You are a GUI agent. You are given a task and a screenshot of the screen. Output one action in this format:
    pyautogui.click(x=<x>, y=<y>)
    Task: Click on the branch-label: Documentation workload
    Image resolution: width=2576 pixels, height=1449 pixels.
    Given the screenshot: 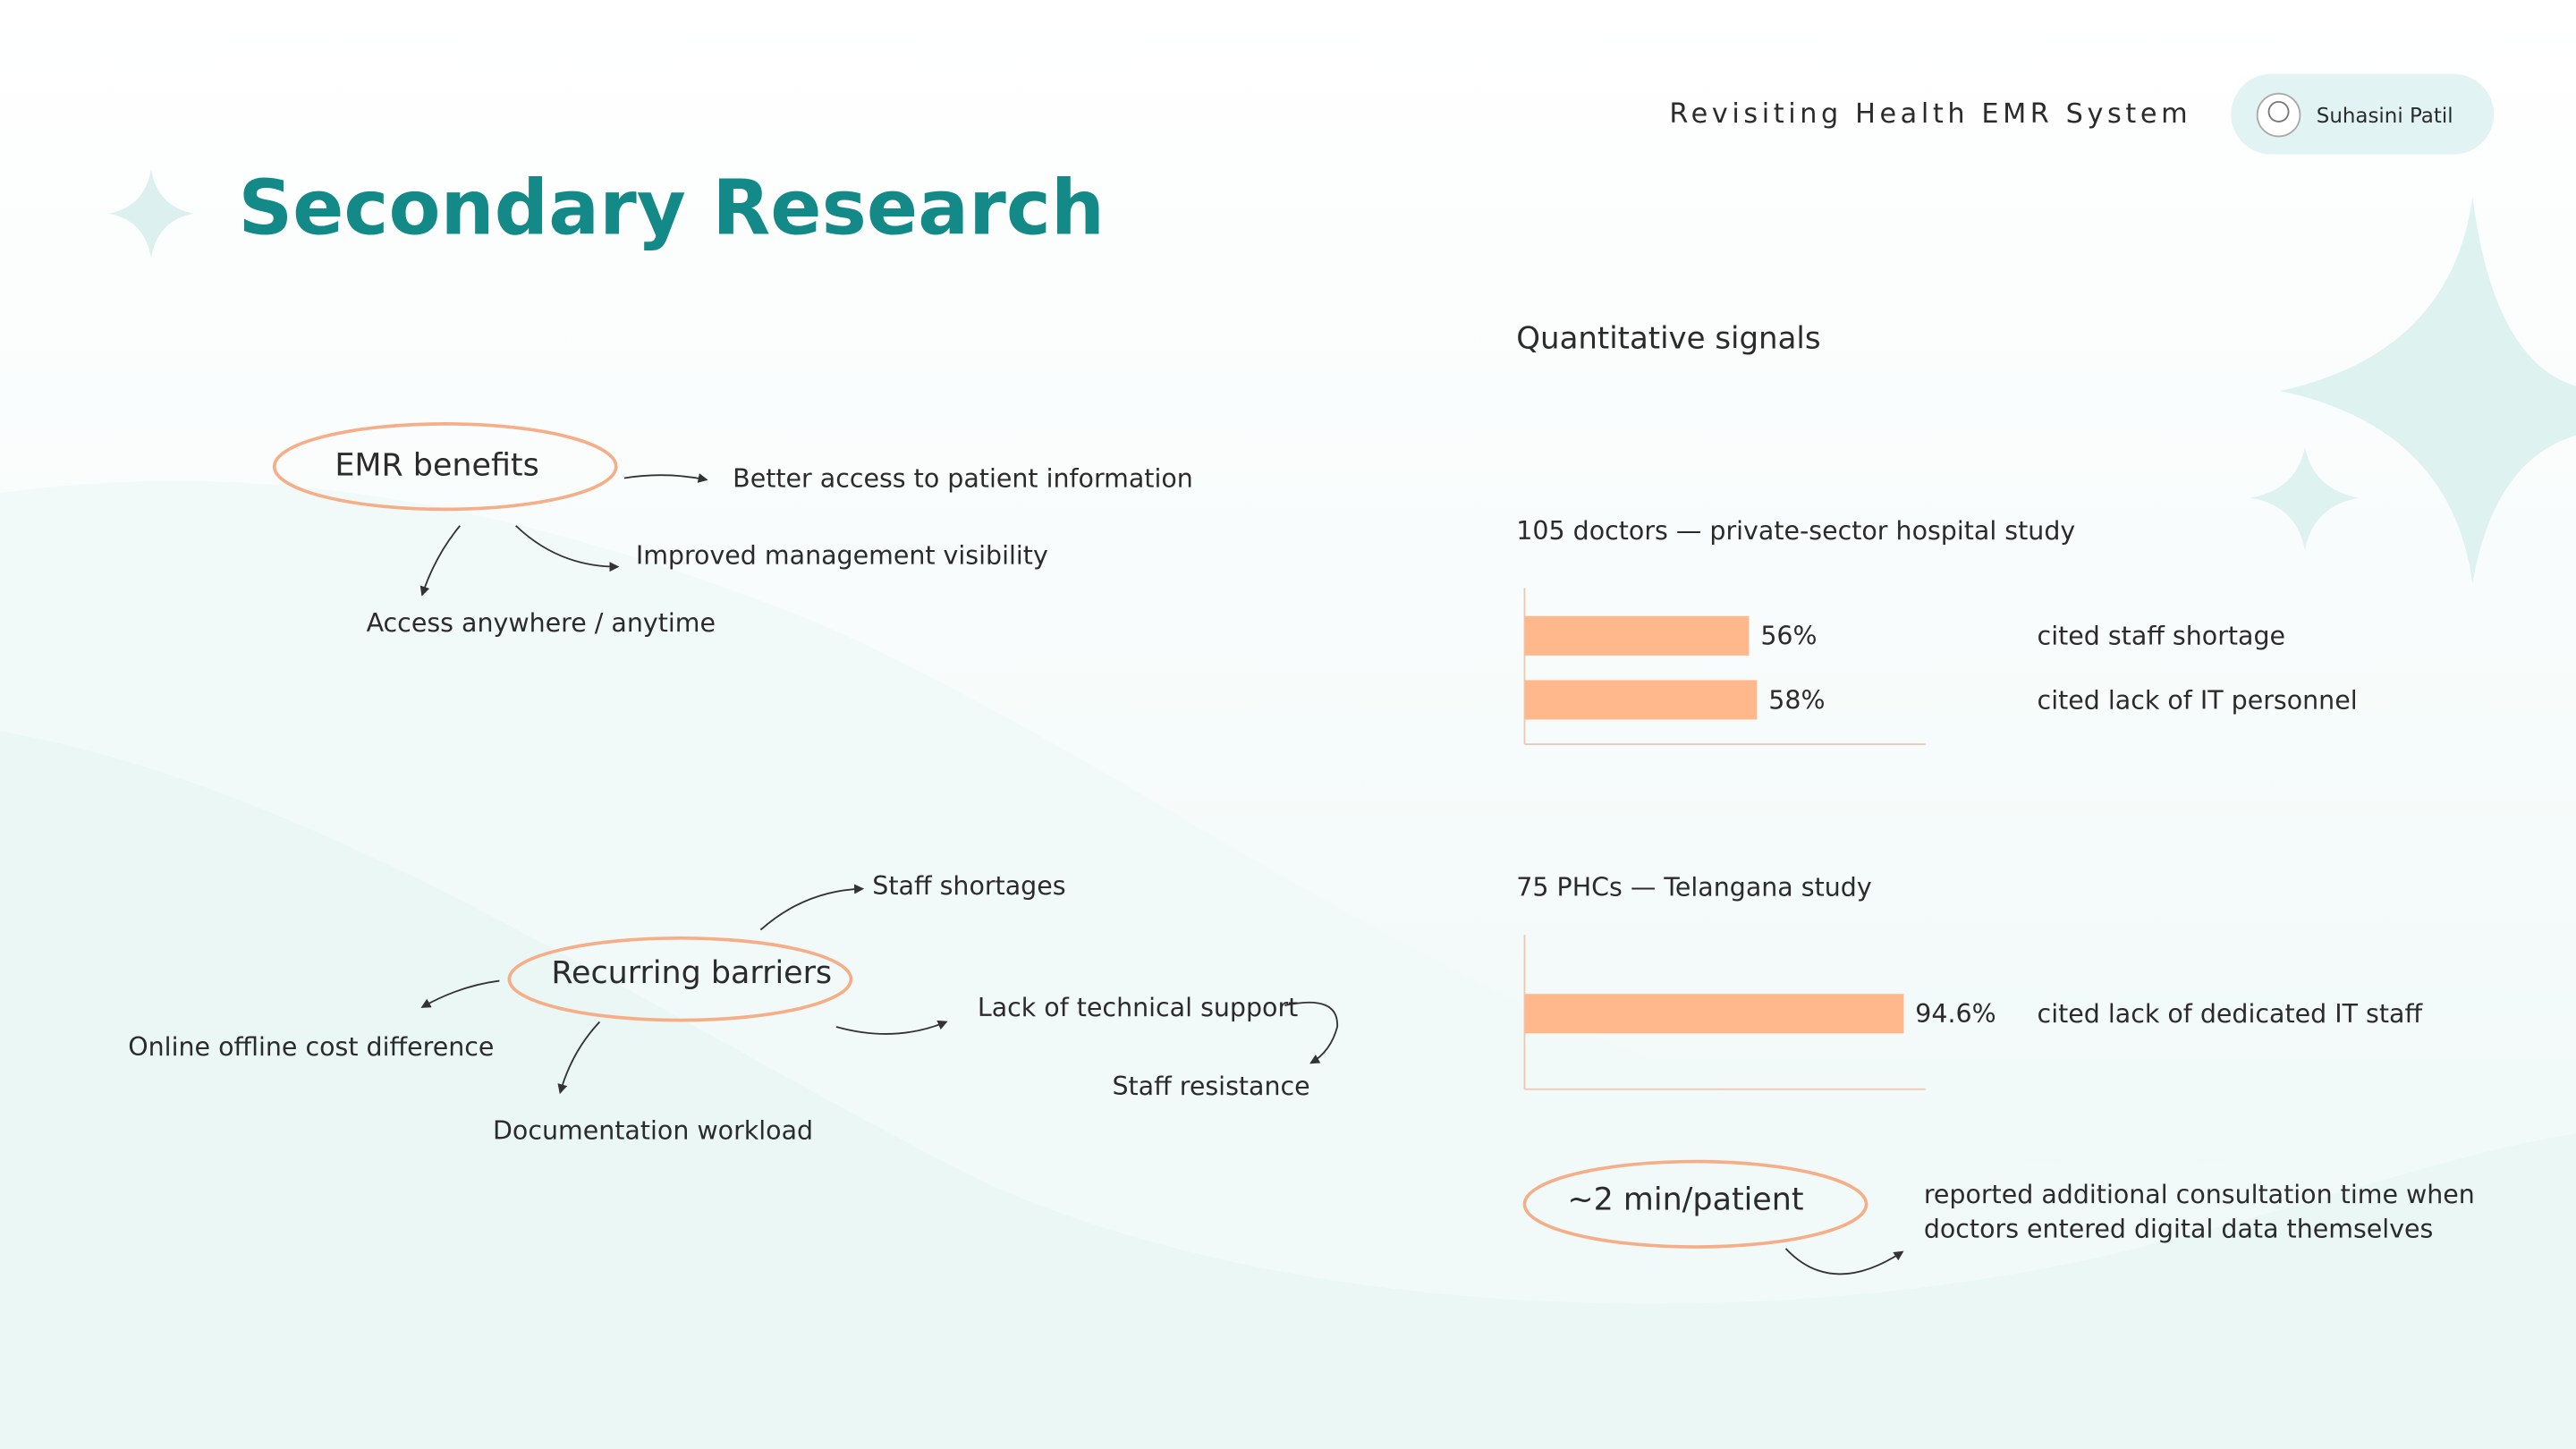 What is the action you would take?
    pyautogui.click(x=653, y=1131)
    